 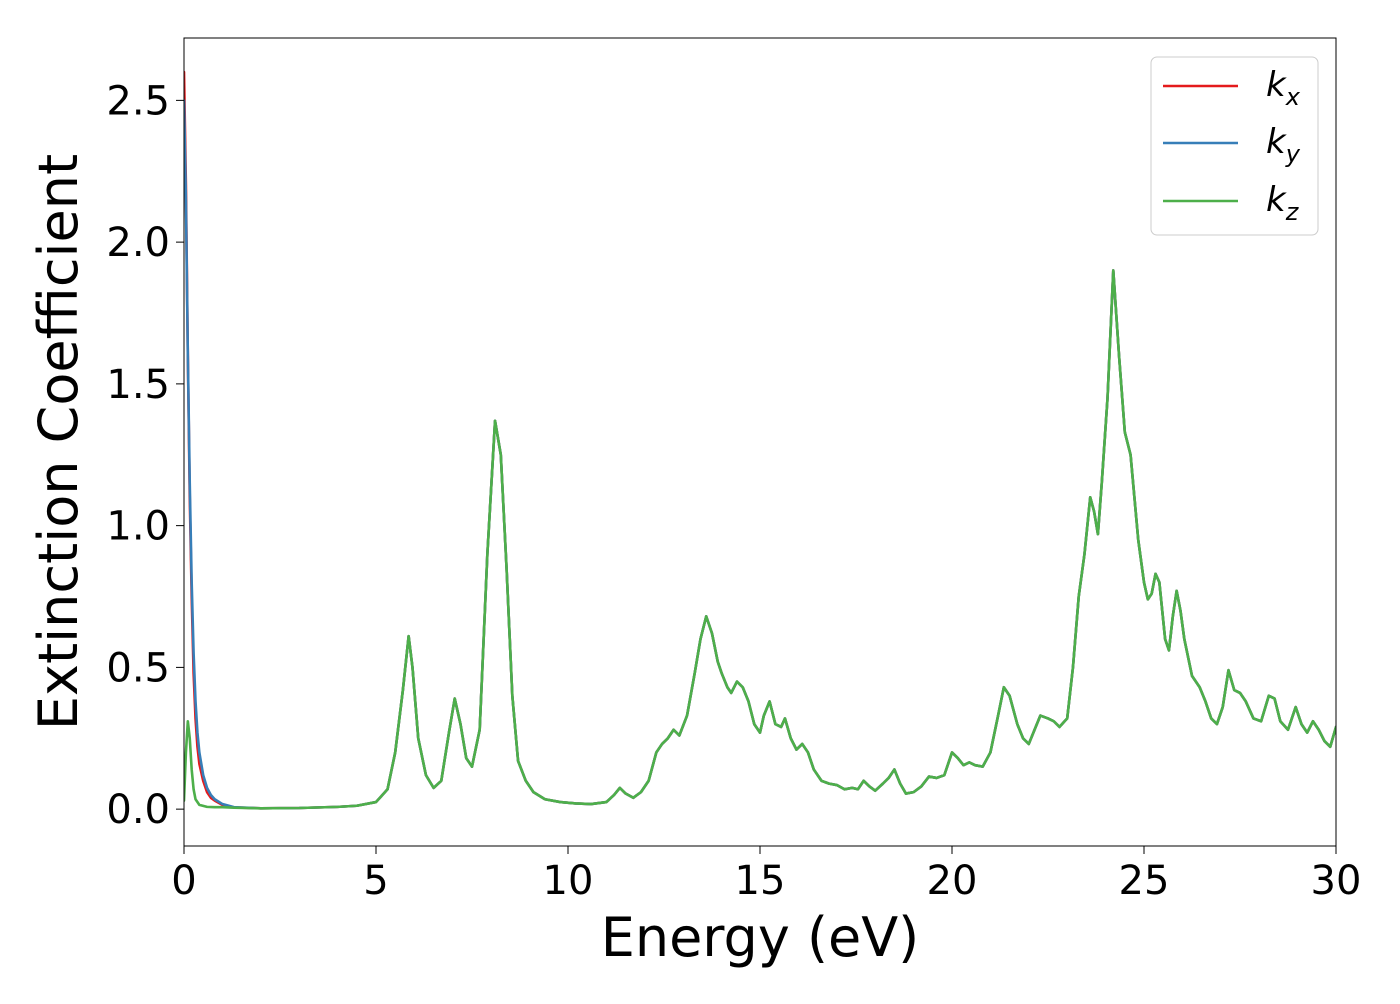 What do you see at coordinates (568, 881) in the screenshot?
I see `x-tick-label: 10` at bounding box center [568, 881].